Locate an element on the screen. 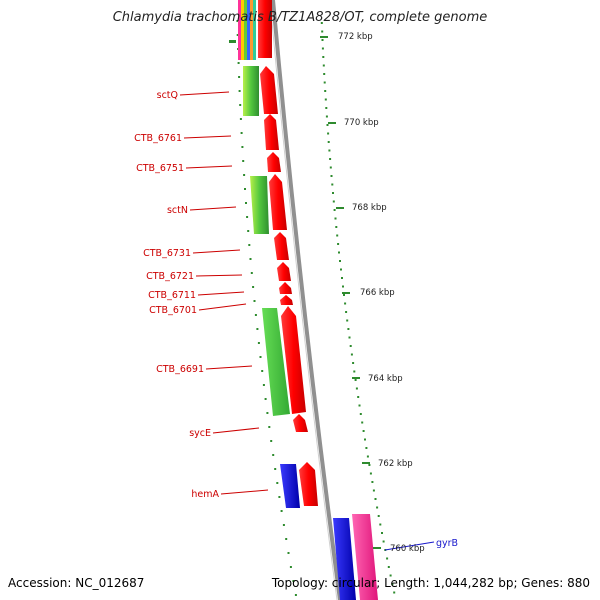 The width and height of the screenshot is (600, 600). kbp-label-760: 760 kbp is located at coordinates (407, 549).